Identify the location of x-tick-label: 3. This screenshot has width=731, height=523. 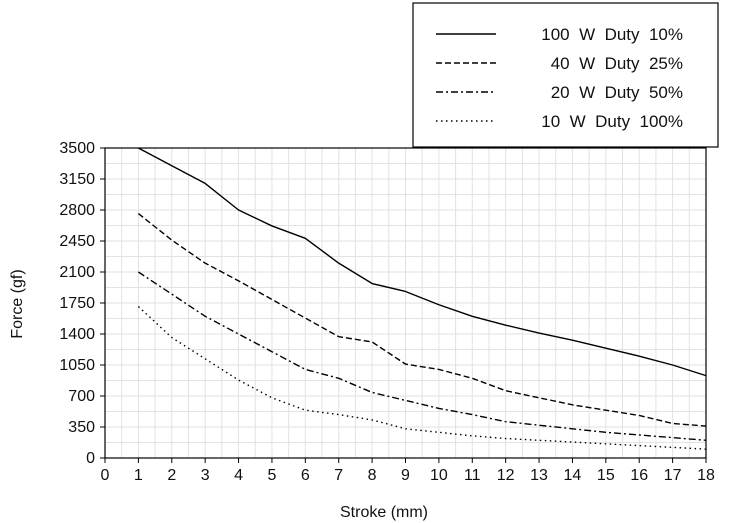
(205, 475).